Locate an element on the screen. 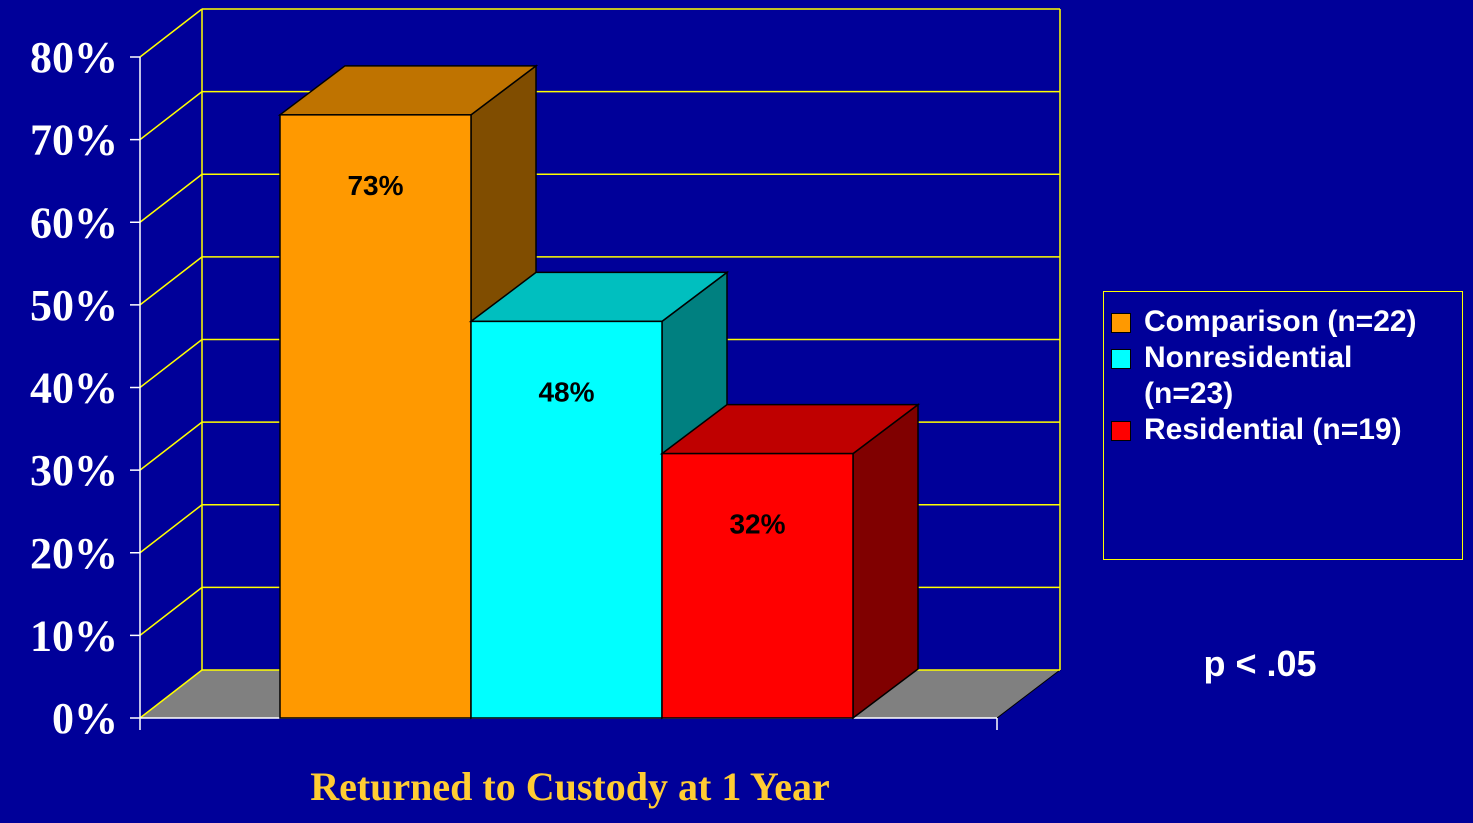 Image resolution: width=1473 pixels, height=823 pixels. value-label: 32% is located at coordinates (757, 524).